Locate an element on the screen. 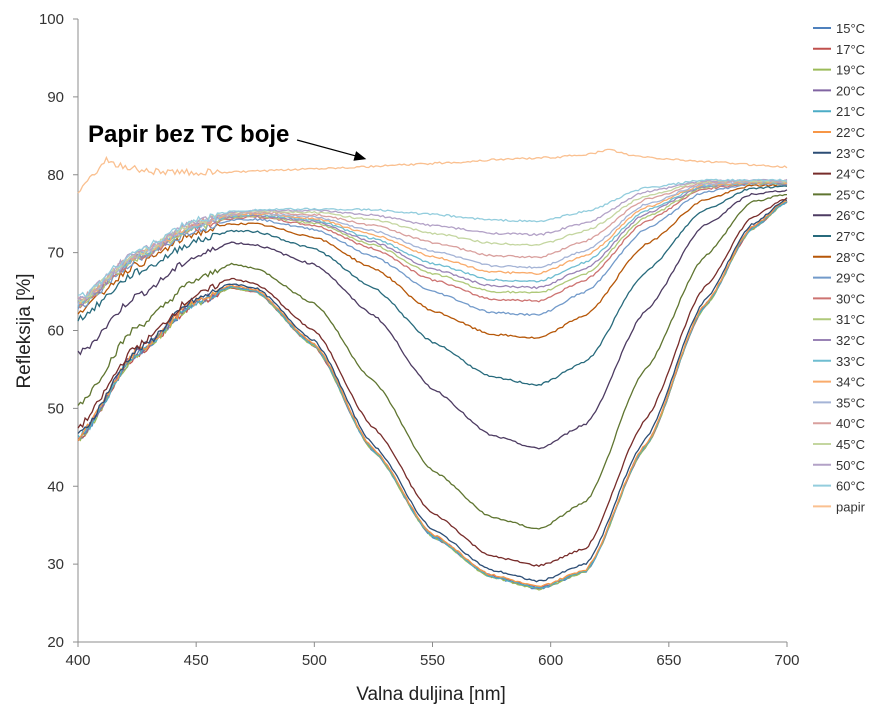  legend-label: 29°C is located at coordinates (850, 278).